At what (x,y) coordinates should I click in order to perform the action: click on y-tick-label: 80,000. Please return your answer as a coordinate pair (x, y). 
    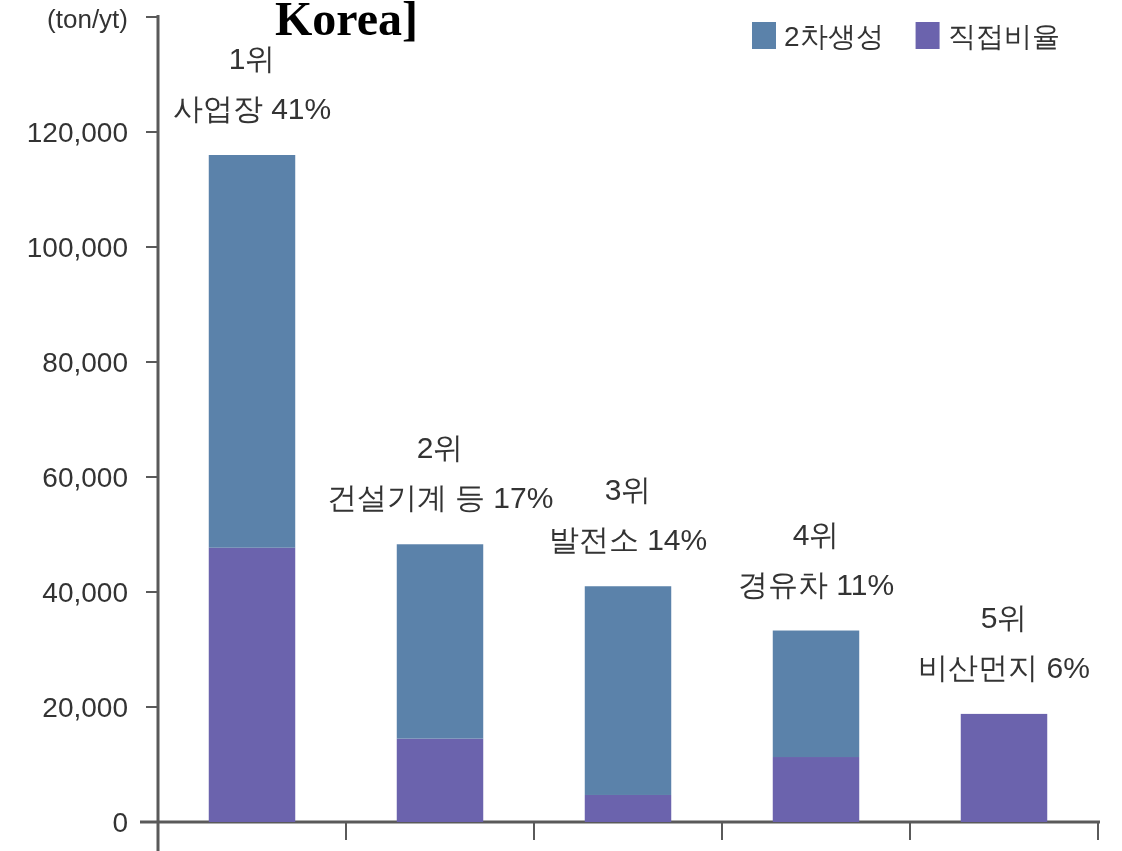
    Looking at the image, I should click on (85, 362).